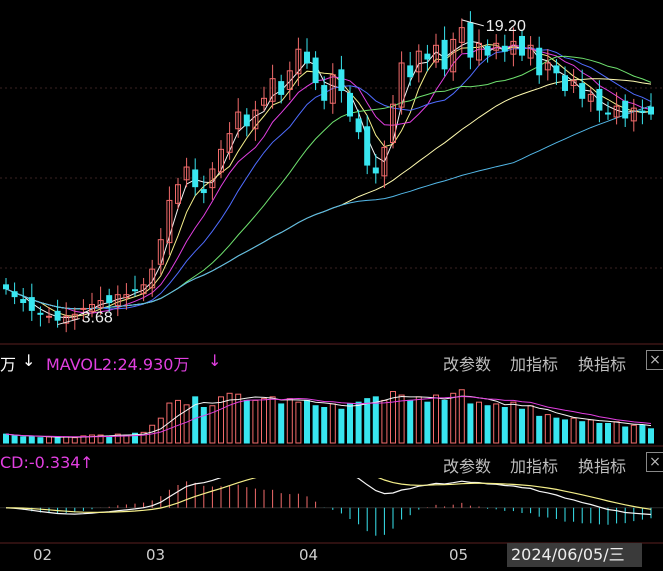 This screenshot has width=663, height=571. What do you see at coordinates (459, 555) in the screenshot?
I see `x-axis-month-label: 05` at bounding box center [459, 555].